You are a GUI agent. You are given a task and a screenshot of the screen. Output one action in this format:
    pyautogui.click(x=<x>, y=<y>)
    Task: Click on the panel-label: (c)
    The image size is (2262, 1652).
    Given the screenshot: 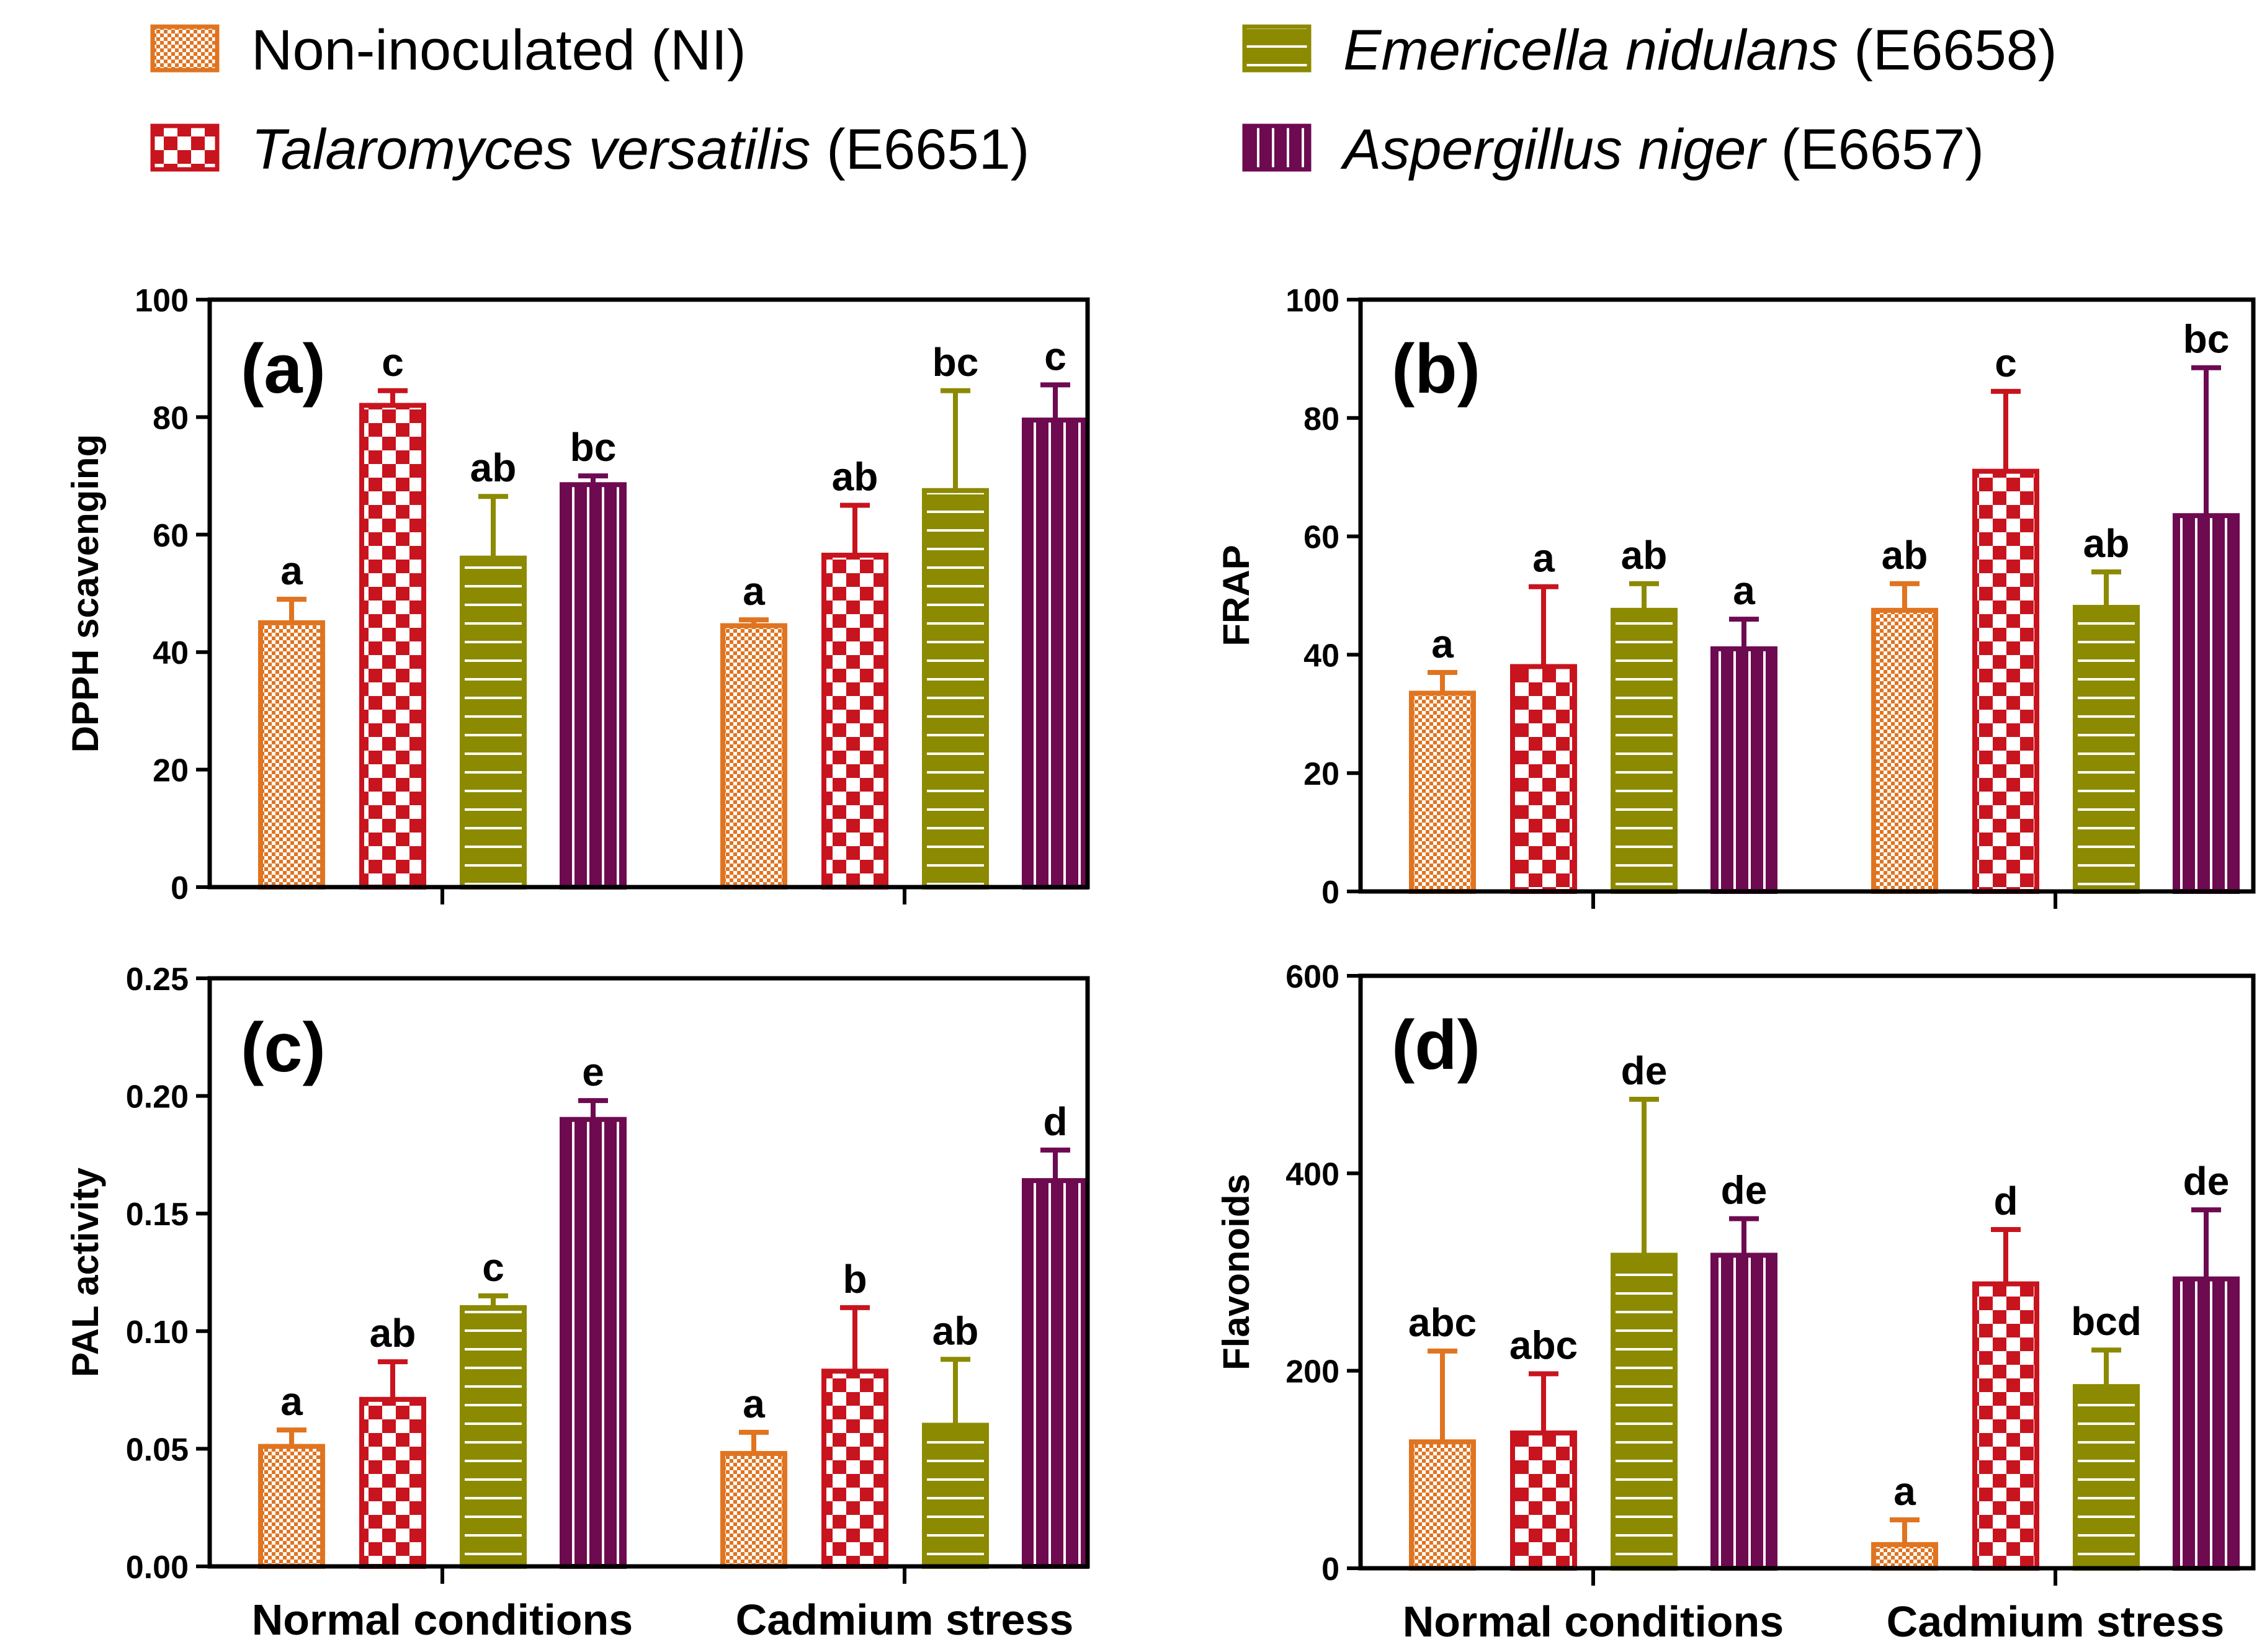 What is the action you would take?
    pyautogui.click(x=283, y=1047)
    